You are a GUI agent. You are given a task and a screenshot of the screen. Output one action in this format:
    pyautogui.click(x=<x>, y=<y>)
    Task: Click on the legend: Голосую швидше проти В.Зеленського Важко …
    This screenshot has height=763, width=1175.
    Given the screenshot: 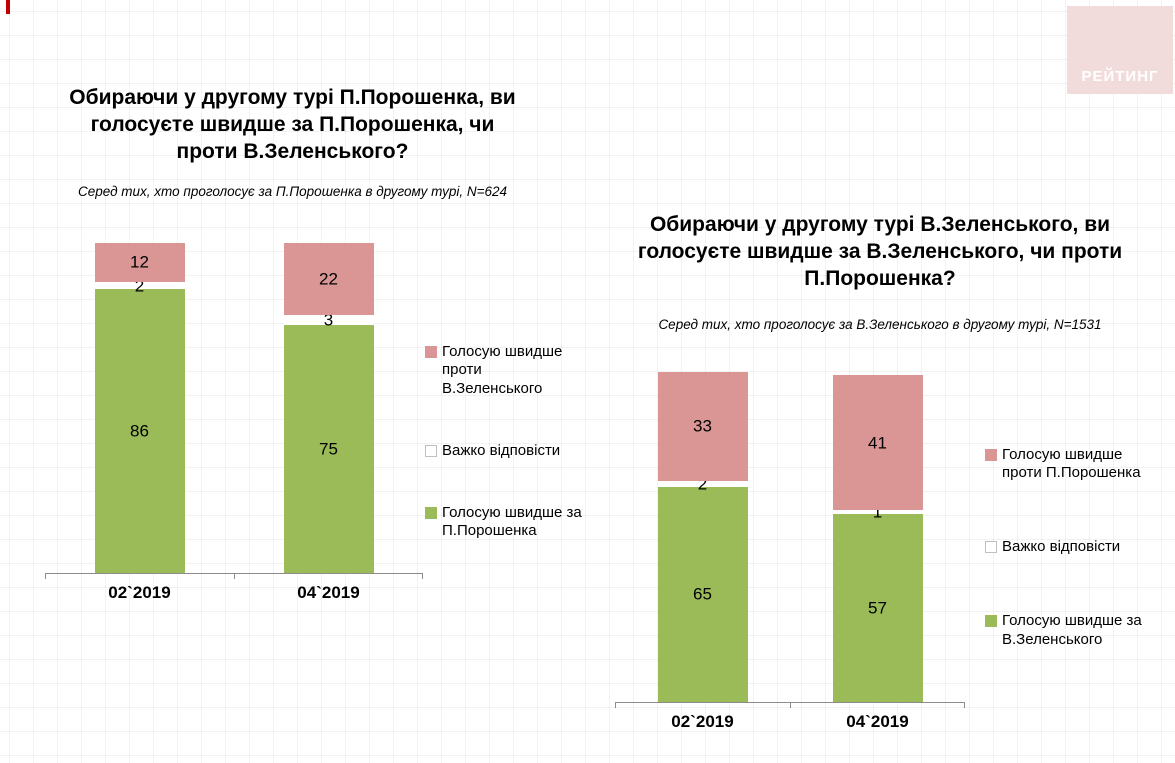 What is the action you would take?
    pyautogui.click(x=505, y=392)
    